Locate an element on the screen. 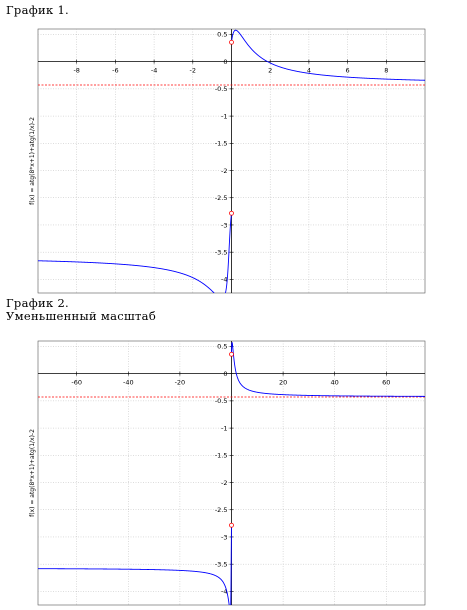  x-tick-label: -8 is located at coordinates (76, 71).